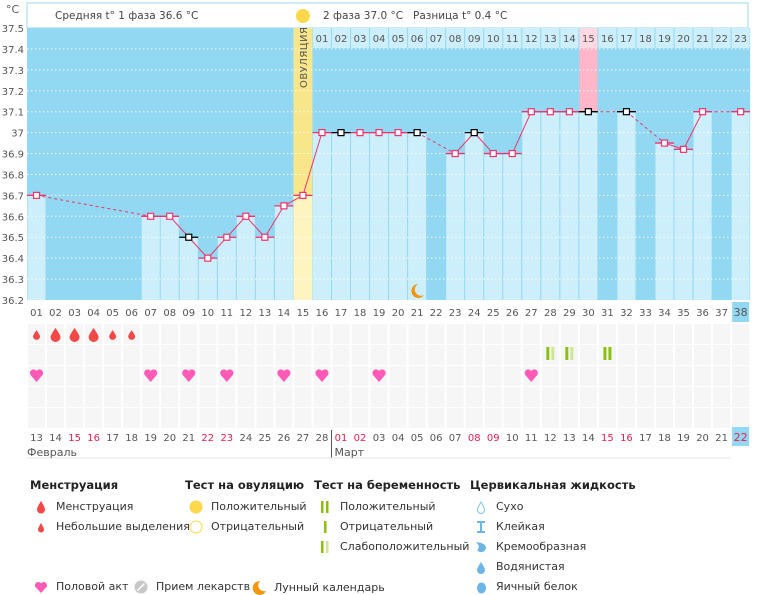  What do you see at coordinates (79, 587) in the screenshot?
I see `legend-intercourse: Половой акт` at bounding box center [79, 587].